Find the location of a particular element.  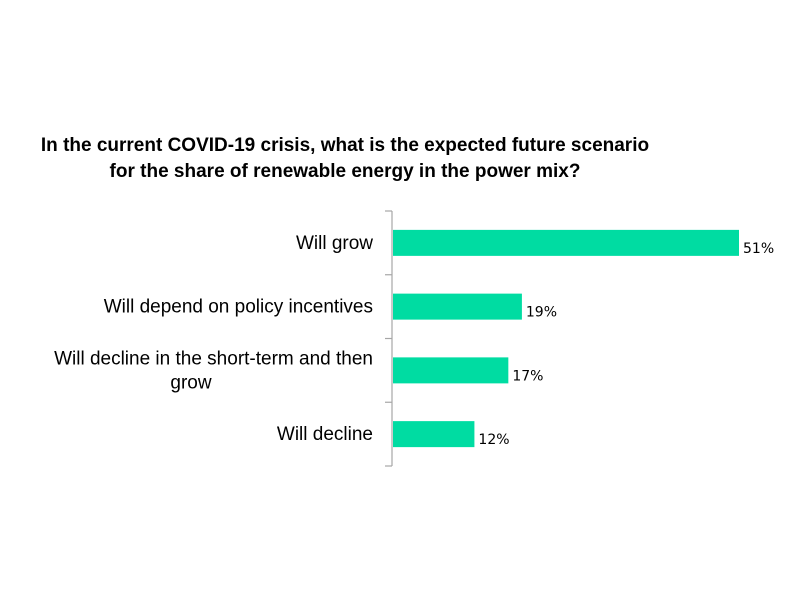

value-label: 12% is located at coordinates (493, 440).